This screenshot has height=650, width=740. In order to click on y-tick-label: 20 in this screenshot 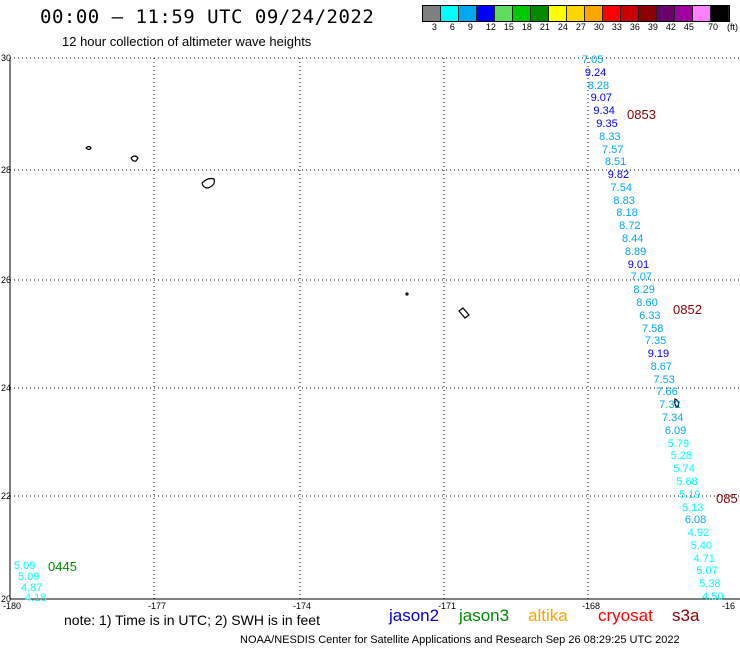, I will do `click(6, 599)`.